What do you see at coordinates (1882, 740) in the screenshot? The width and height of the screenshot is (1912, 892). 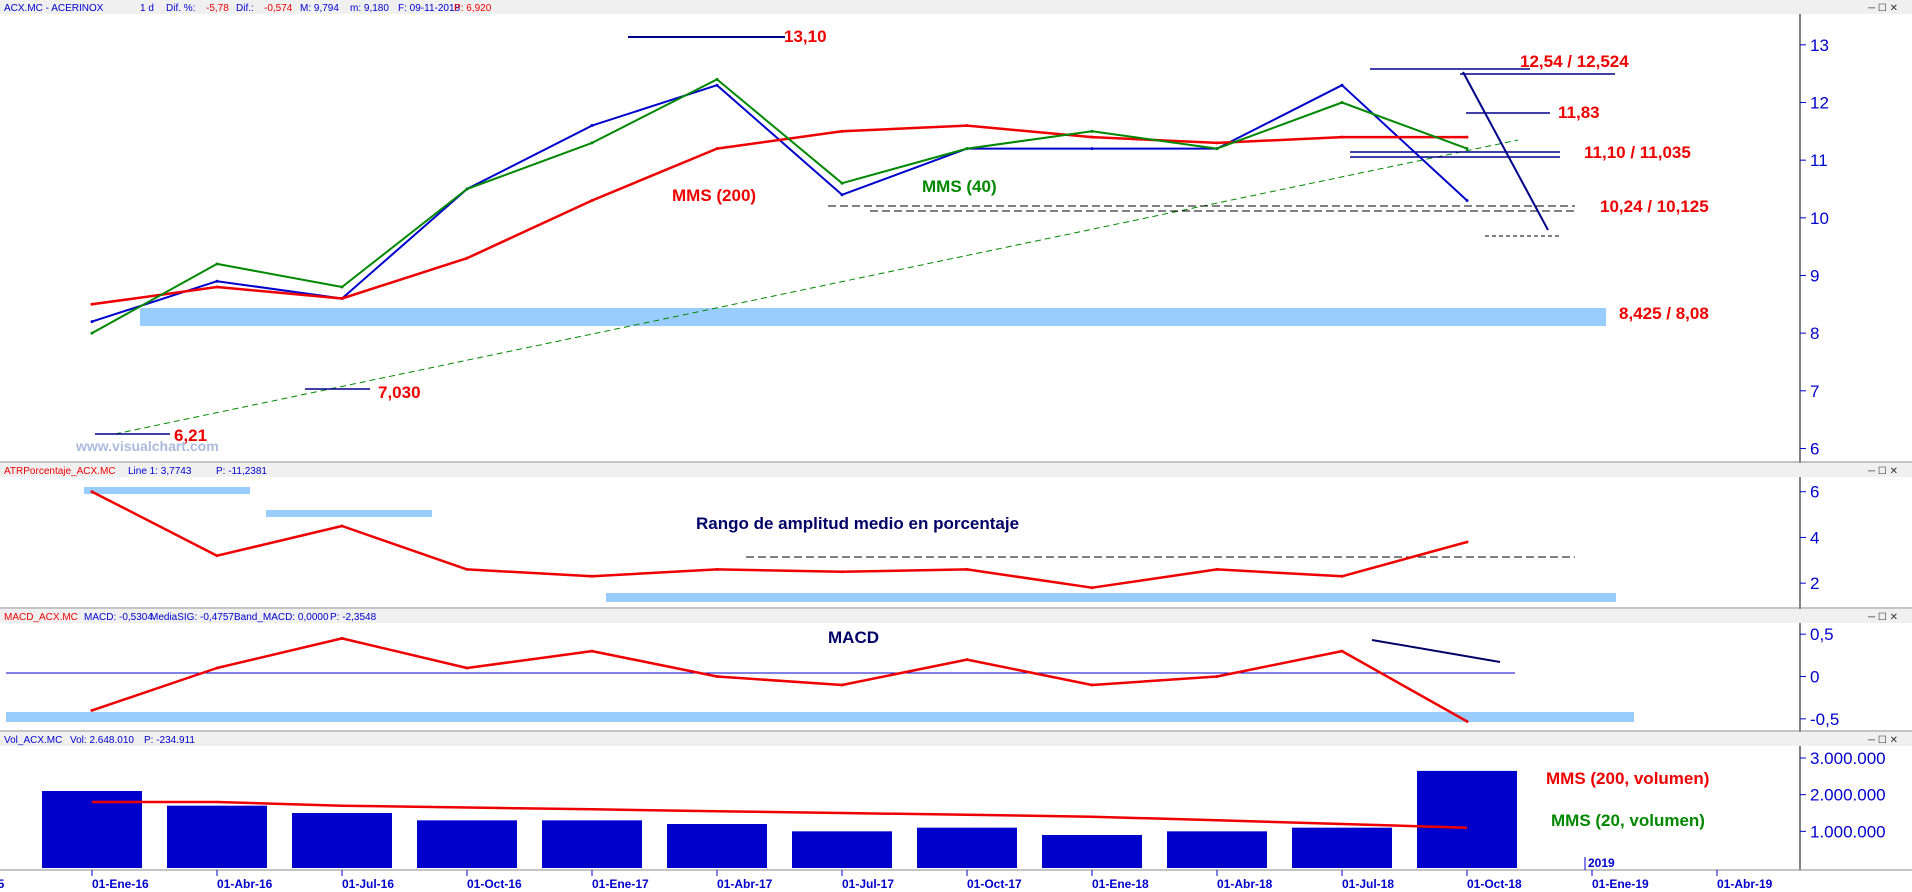 I see `vol-window-buttons: ─ ☐ ✕` at bounding box center [1882, 740].